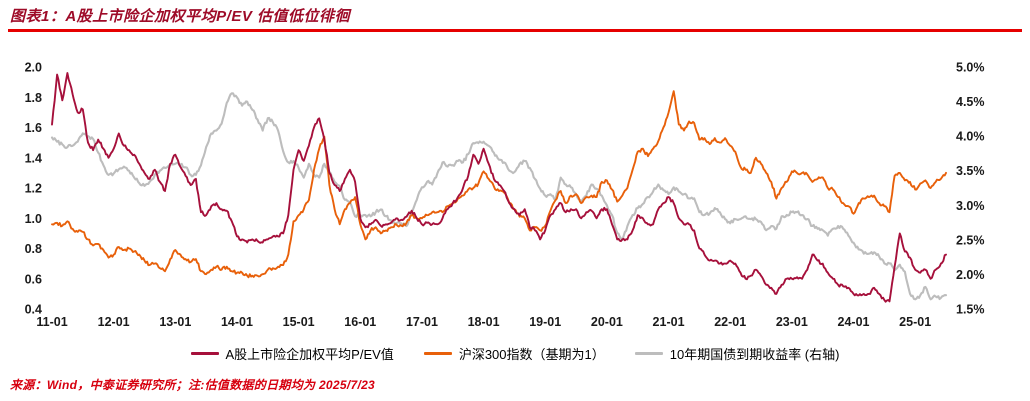 Image resolution: width=1030 pixels, height=401 pixels. Describe the element at coordinates (970, 171) in the screenshot. I see `right-axis-tick-label: 3.5%` at that location.